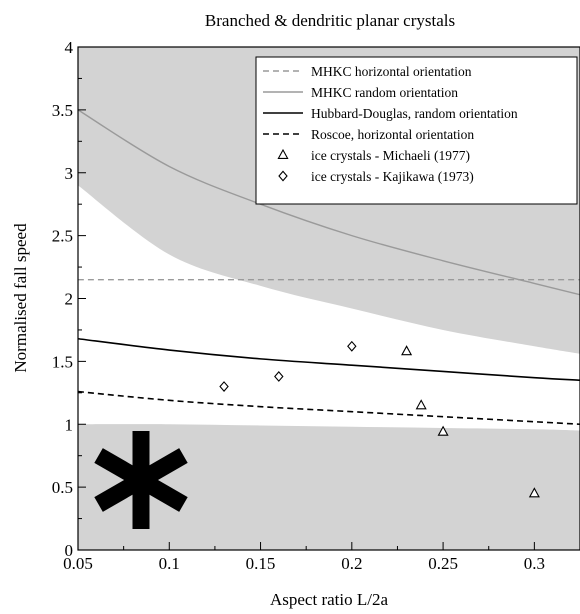 The height and width of the screenshot is (614, 580). I want to click on chart-title: Branched & dendritic planar crystals, so click(330, 20).